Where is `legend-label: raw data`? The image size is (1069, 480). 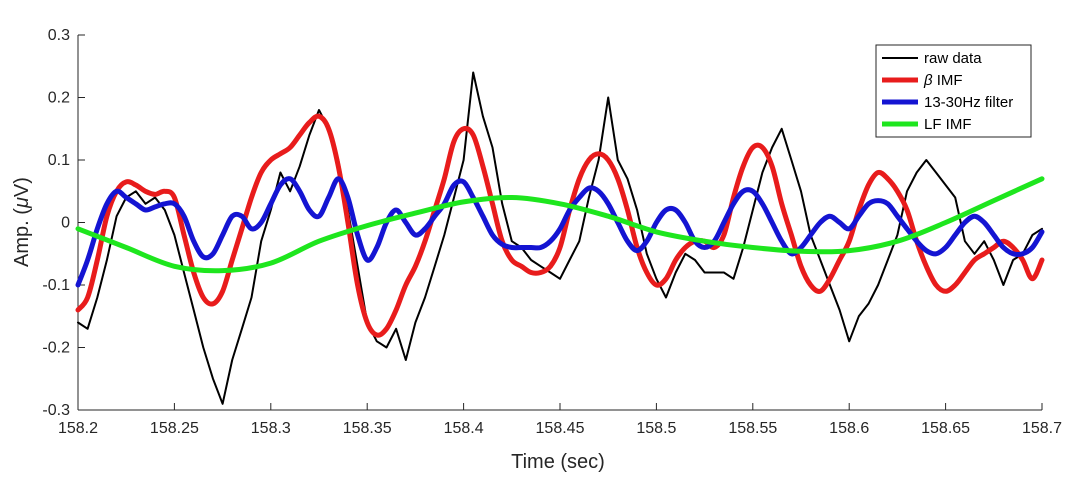
legend-label: raw data is located at coordinates (953, 58).